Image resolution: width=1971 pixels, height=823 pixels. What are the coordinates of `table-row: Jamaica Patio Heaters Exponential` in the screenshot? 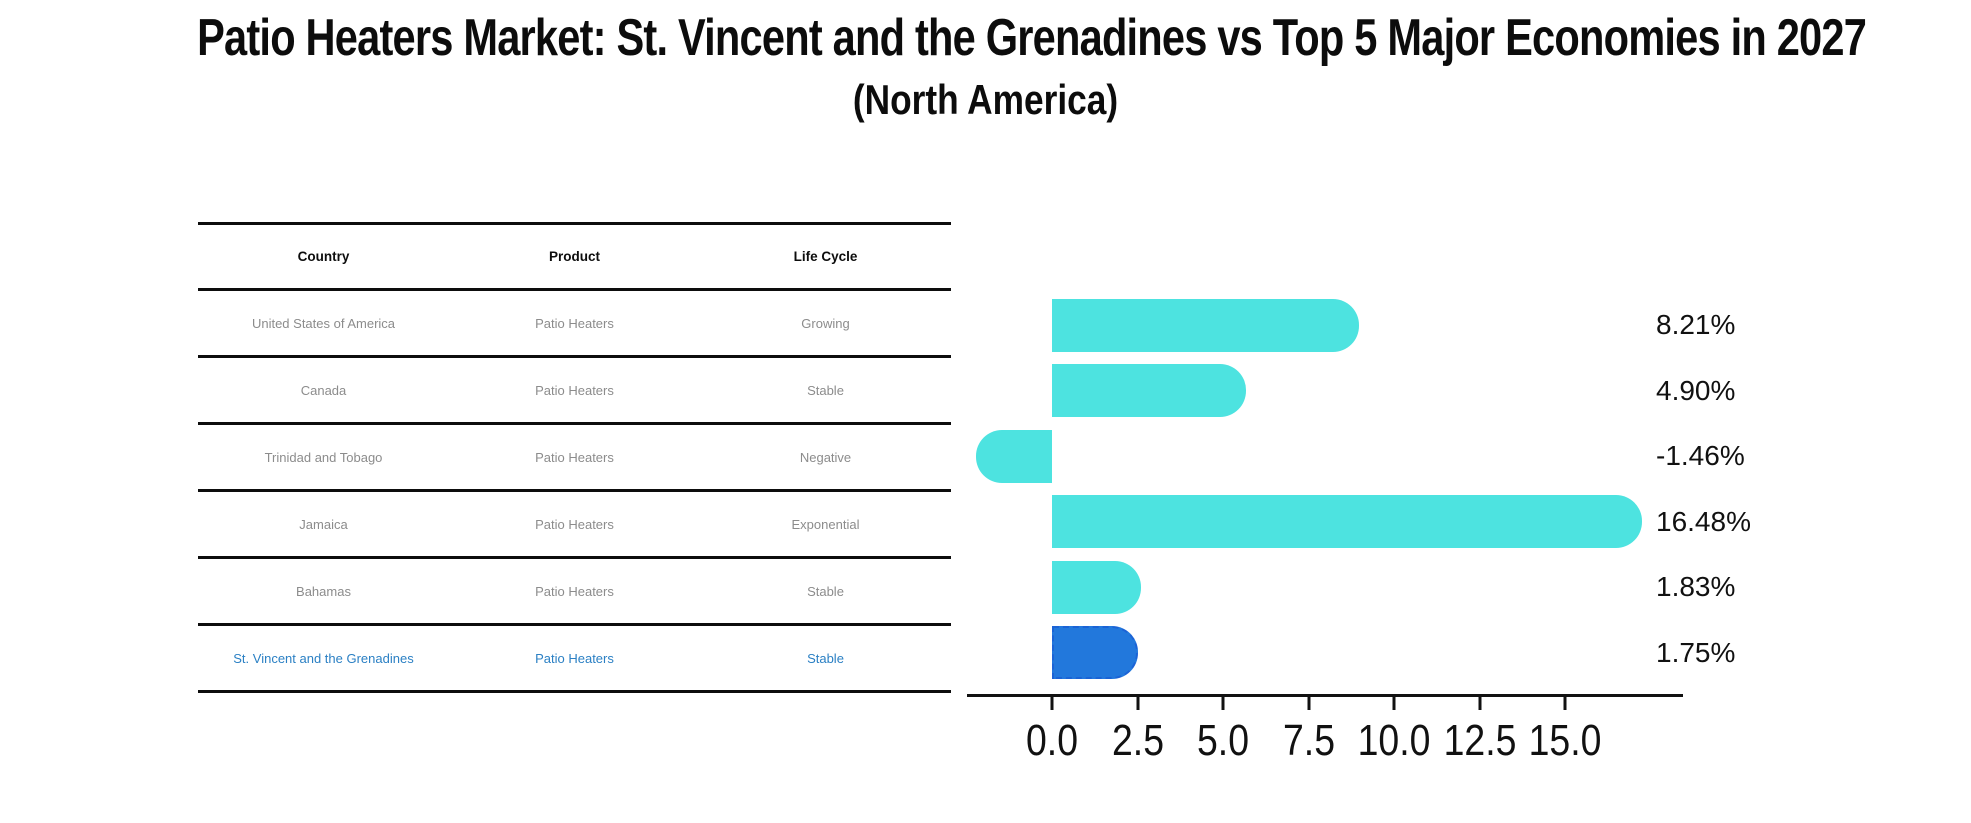 It's located at (574, 525).